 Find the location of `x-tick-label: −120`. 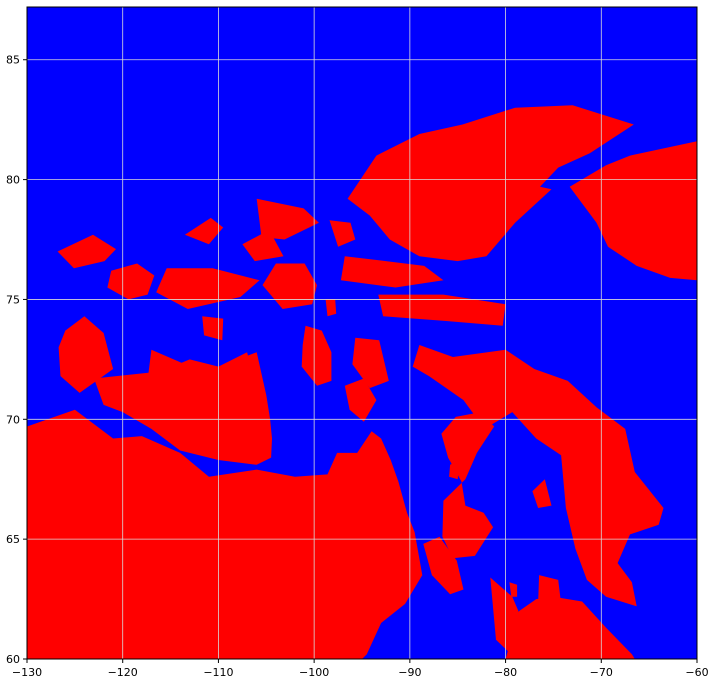

x-tick-label: −120 is located at coordinates (123, 672).